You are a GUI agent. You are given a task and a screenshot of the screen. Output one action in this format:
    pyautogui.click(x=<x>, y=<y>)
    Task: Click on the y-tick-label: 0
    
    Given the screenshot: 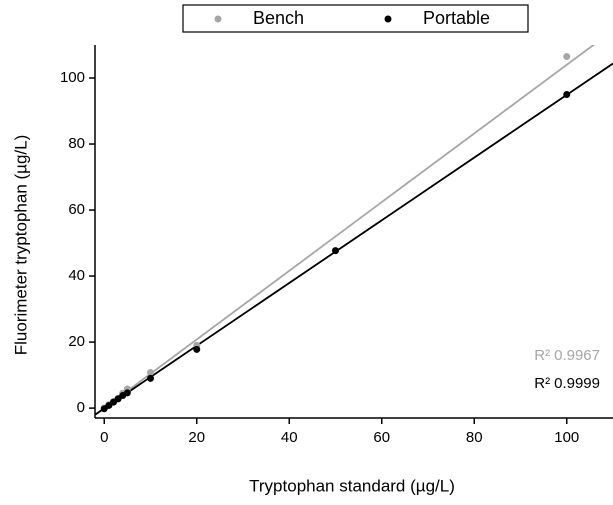 What is the action you would take?
    pyautogui.click(x=81, y=407)
    